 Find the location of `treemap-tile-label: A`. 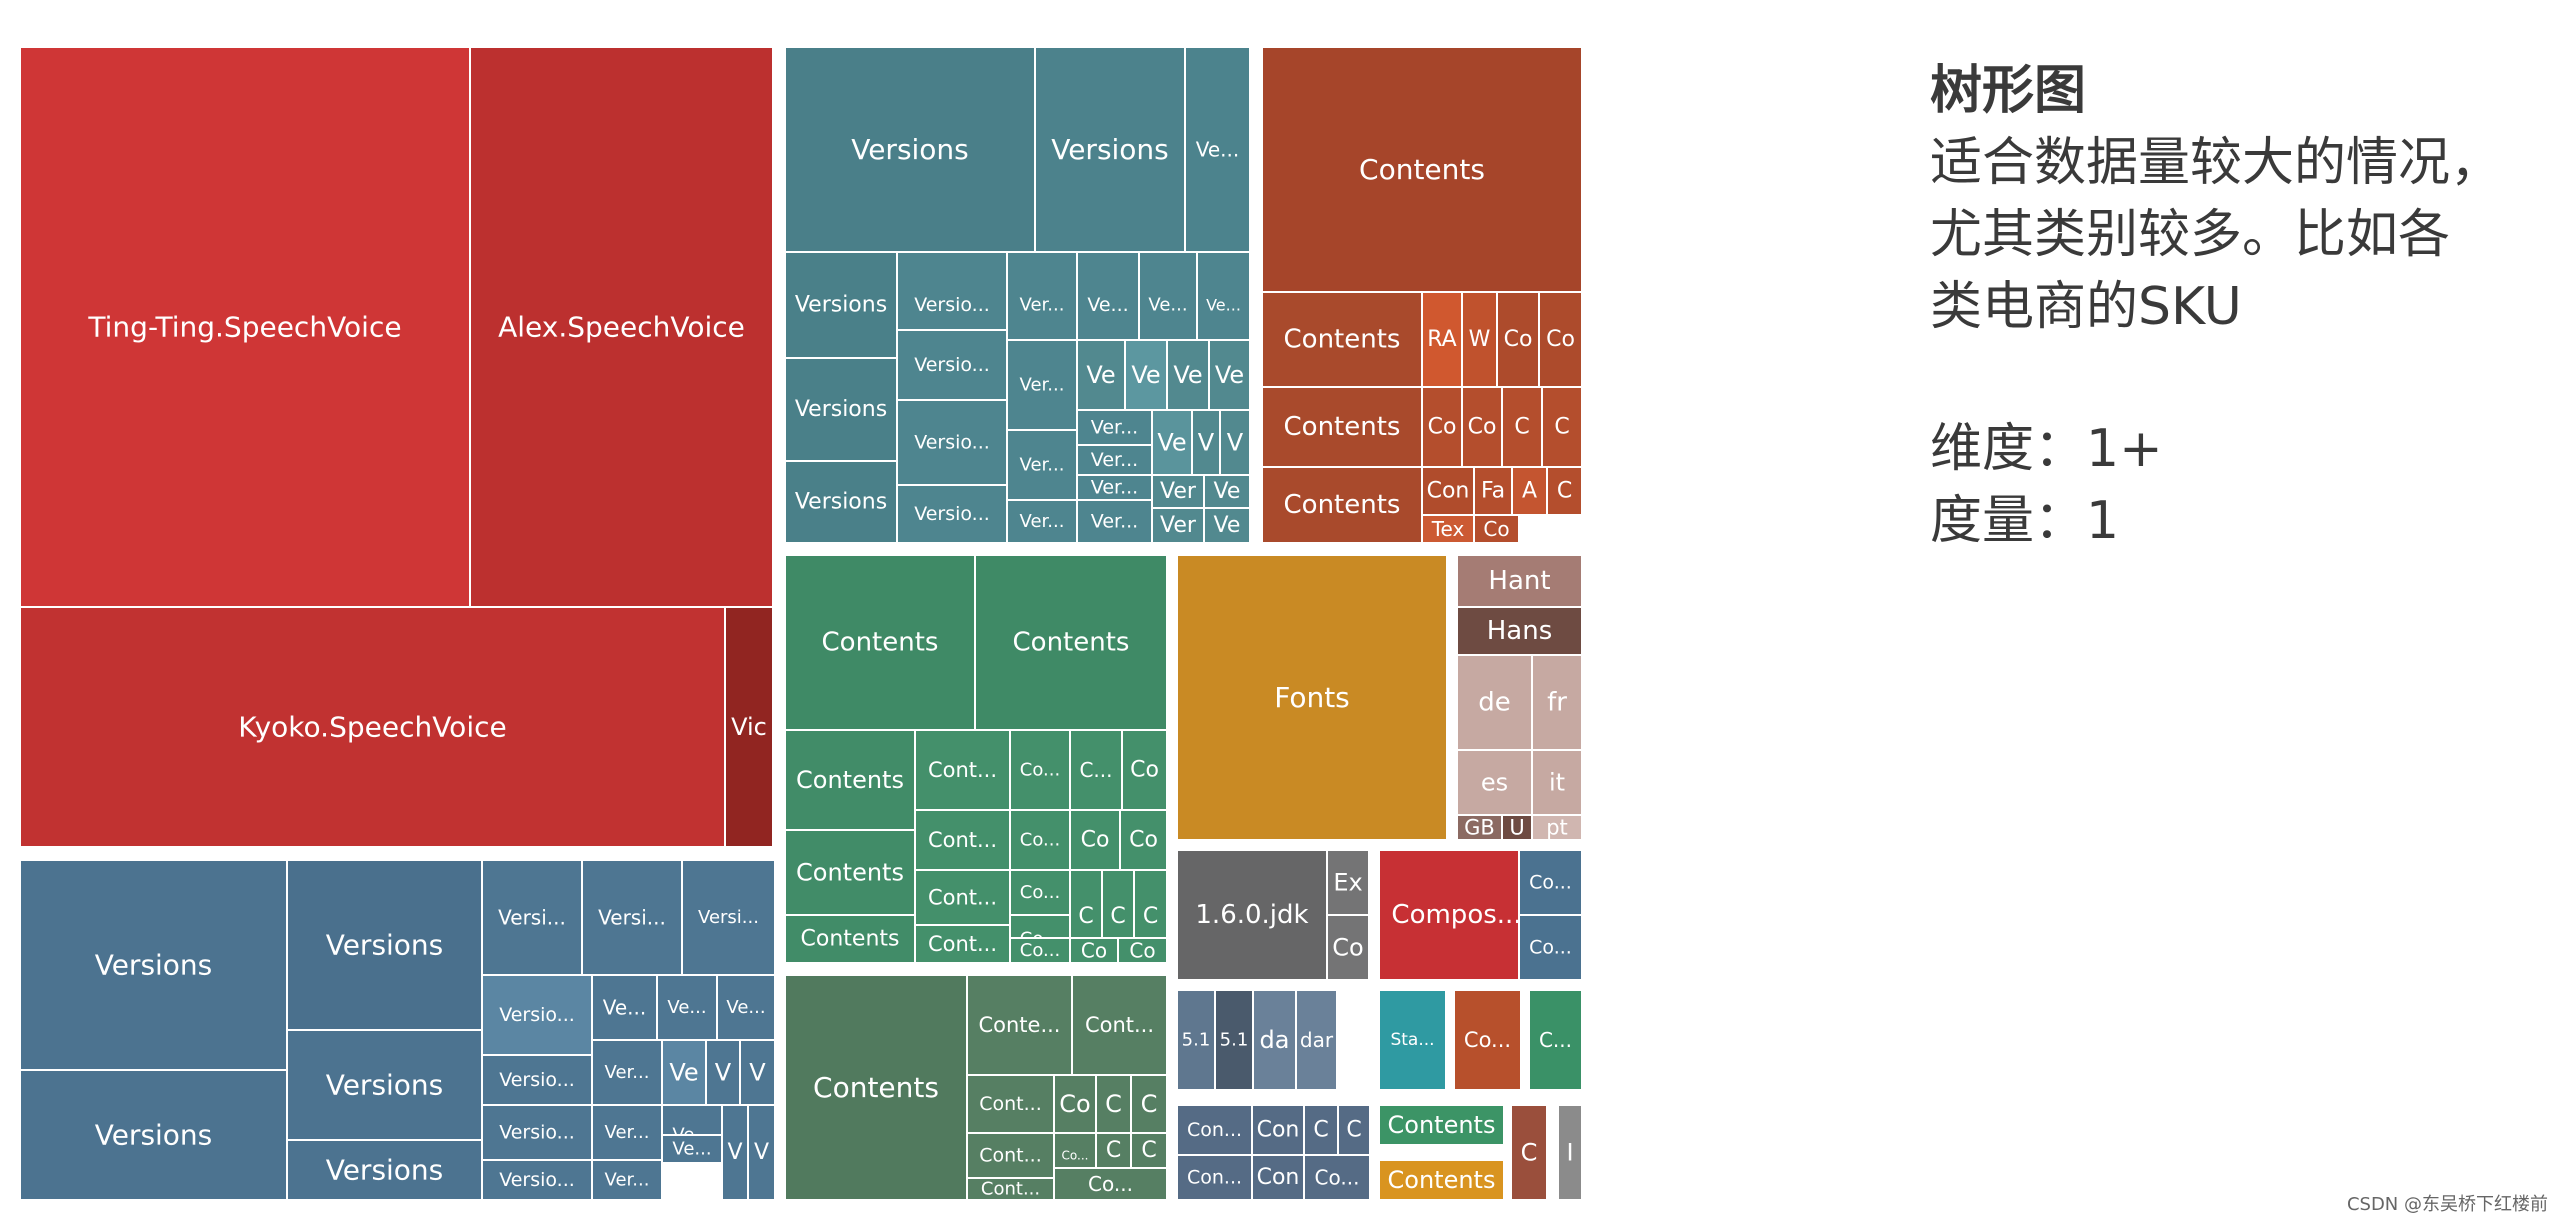

treemap-tile-label: A is located at coordinates (1529, 491).